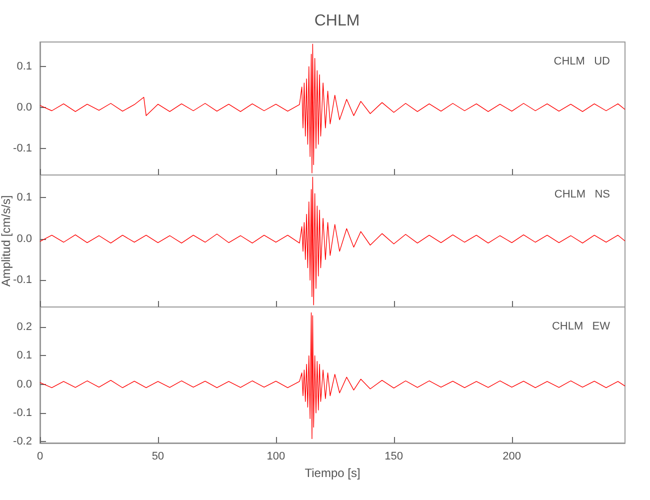 The image size is (650, 500). I want to click on annotation: CHLM UD, so click(582, 62).